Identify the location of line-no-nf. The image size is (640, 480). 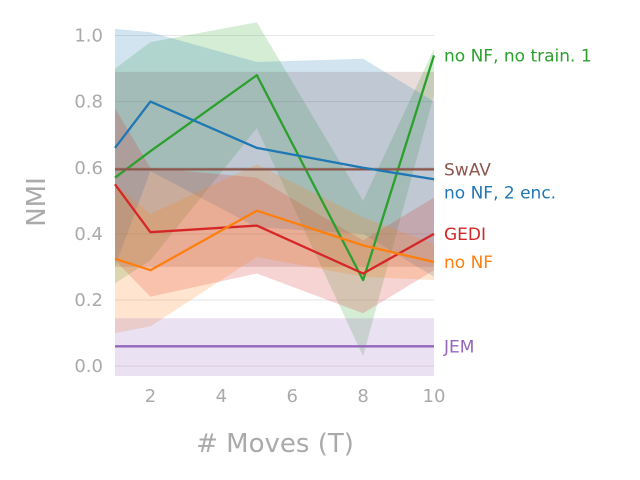
(274, 240).